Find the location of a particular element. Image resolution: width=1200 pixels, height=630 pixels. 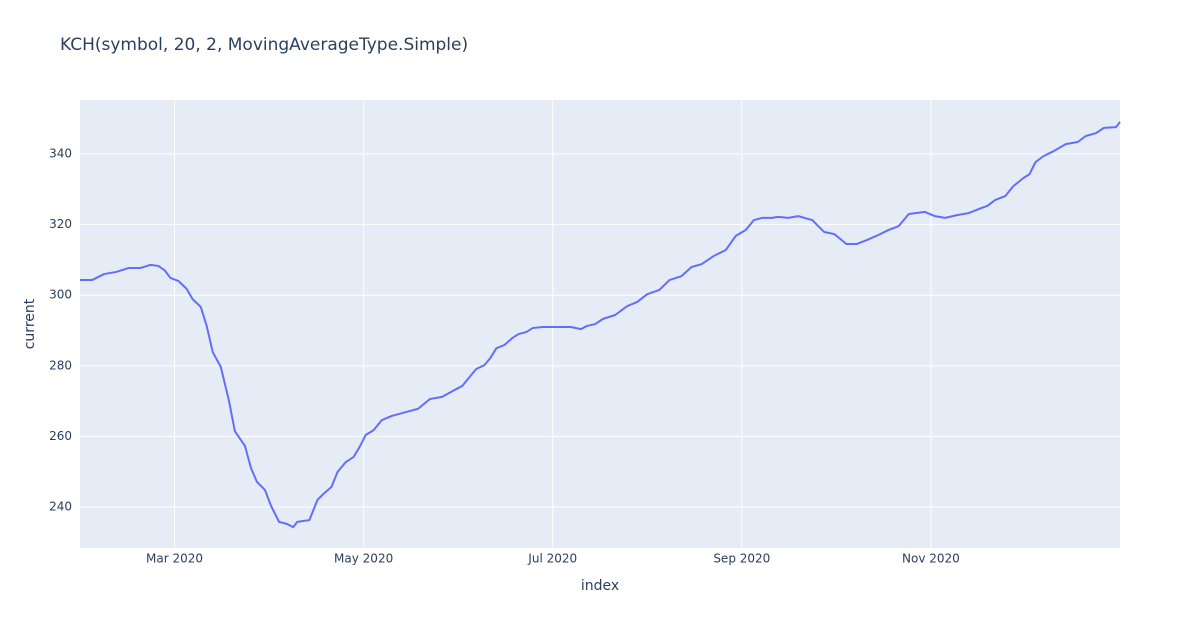

y-tick-label: 260 is located at coordinates (60, 436).